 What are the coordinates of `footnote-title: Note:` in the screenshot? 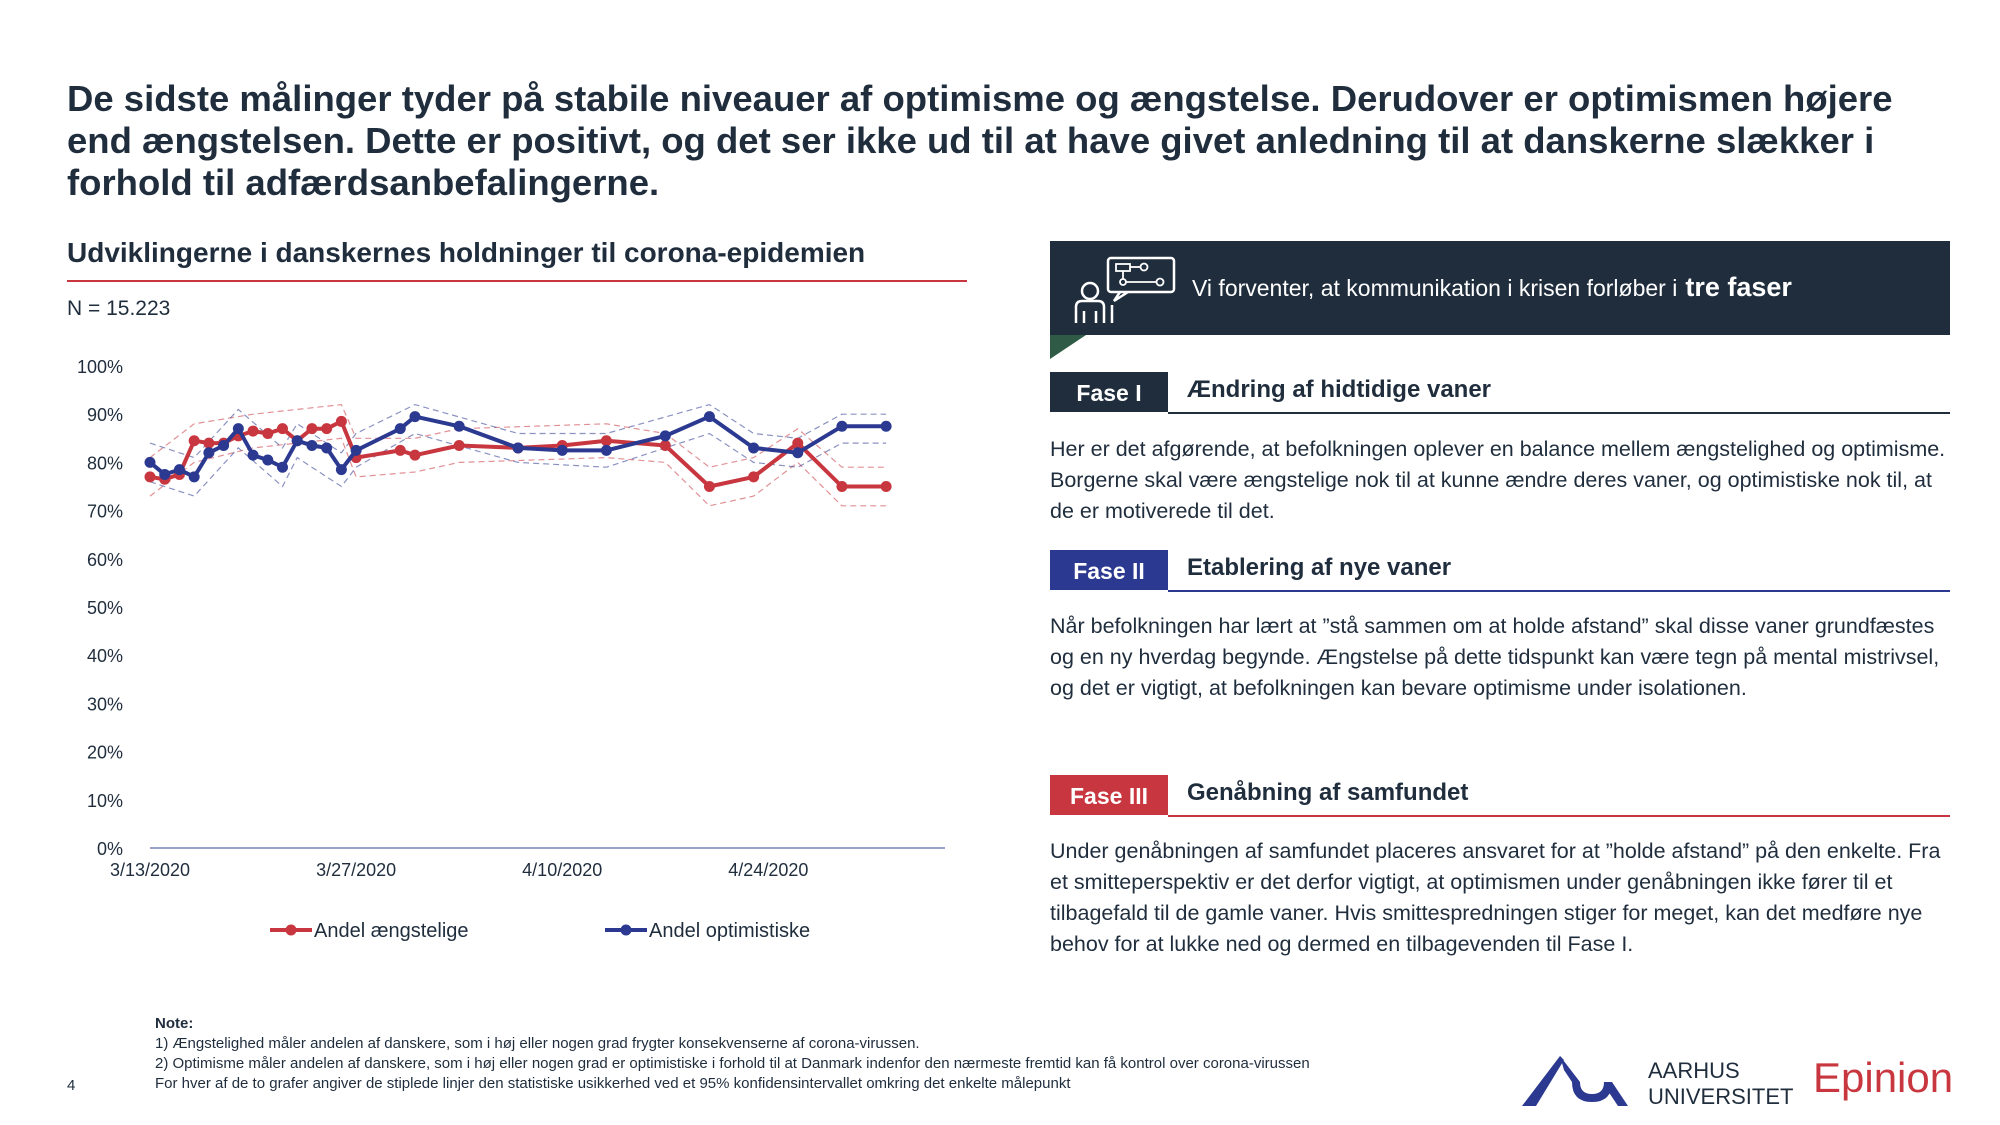 It's located at (174, 1023).